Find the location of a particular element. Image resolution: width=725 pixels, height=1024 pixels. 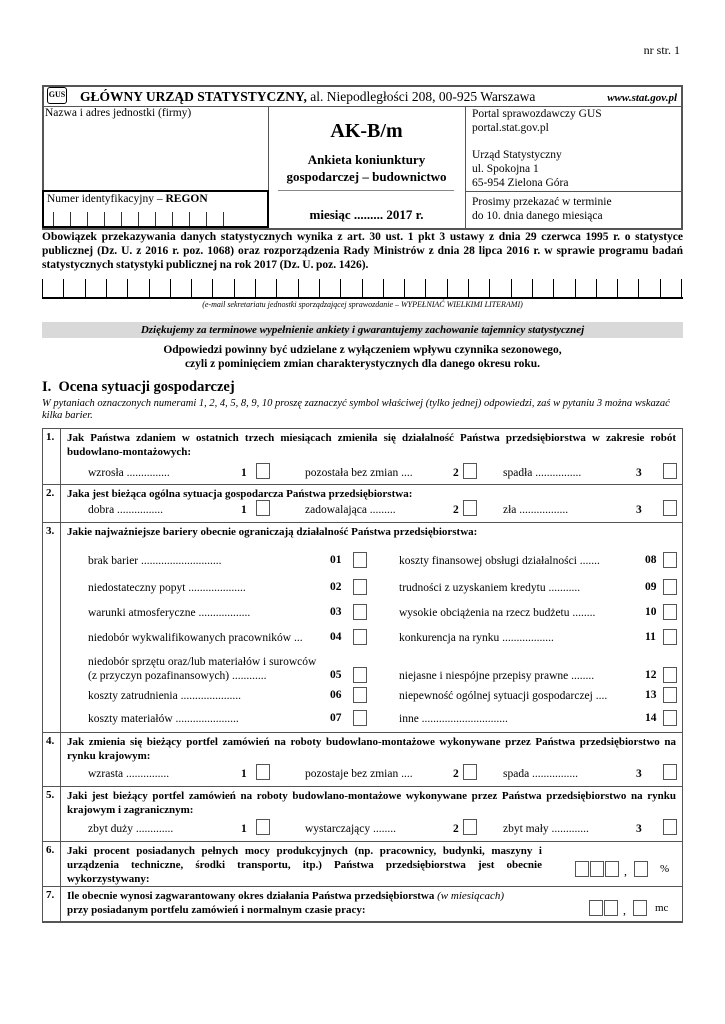

question-number: 5. is located at coordinates (52, 814).